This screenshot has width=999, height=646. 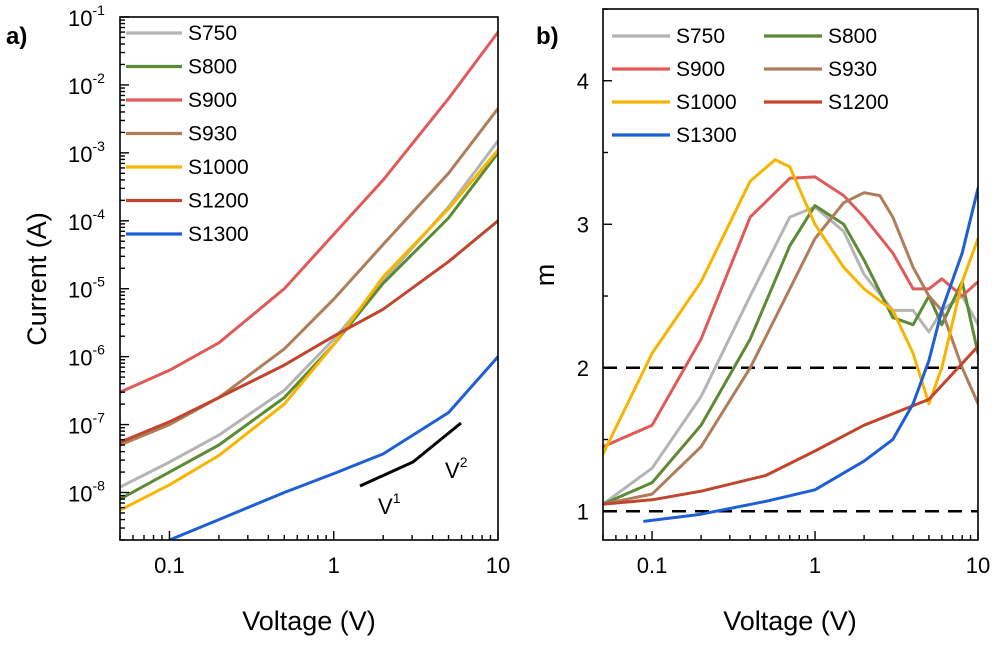 What do you see at coordinates (790, 621) in the screenshot?
I see `panel-b-x-axis-title: Voltage (V)` at bounding box center [790, 621].